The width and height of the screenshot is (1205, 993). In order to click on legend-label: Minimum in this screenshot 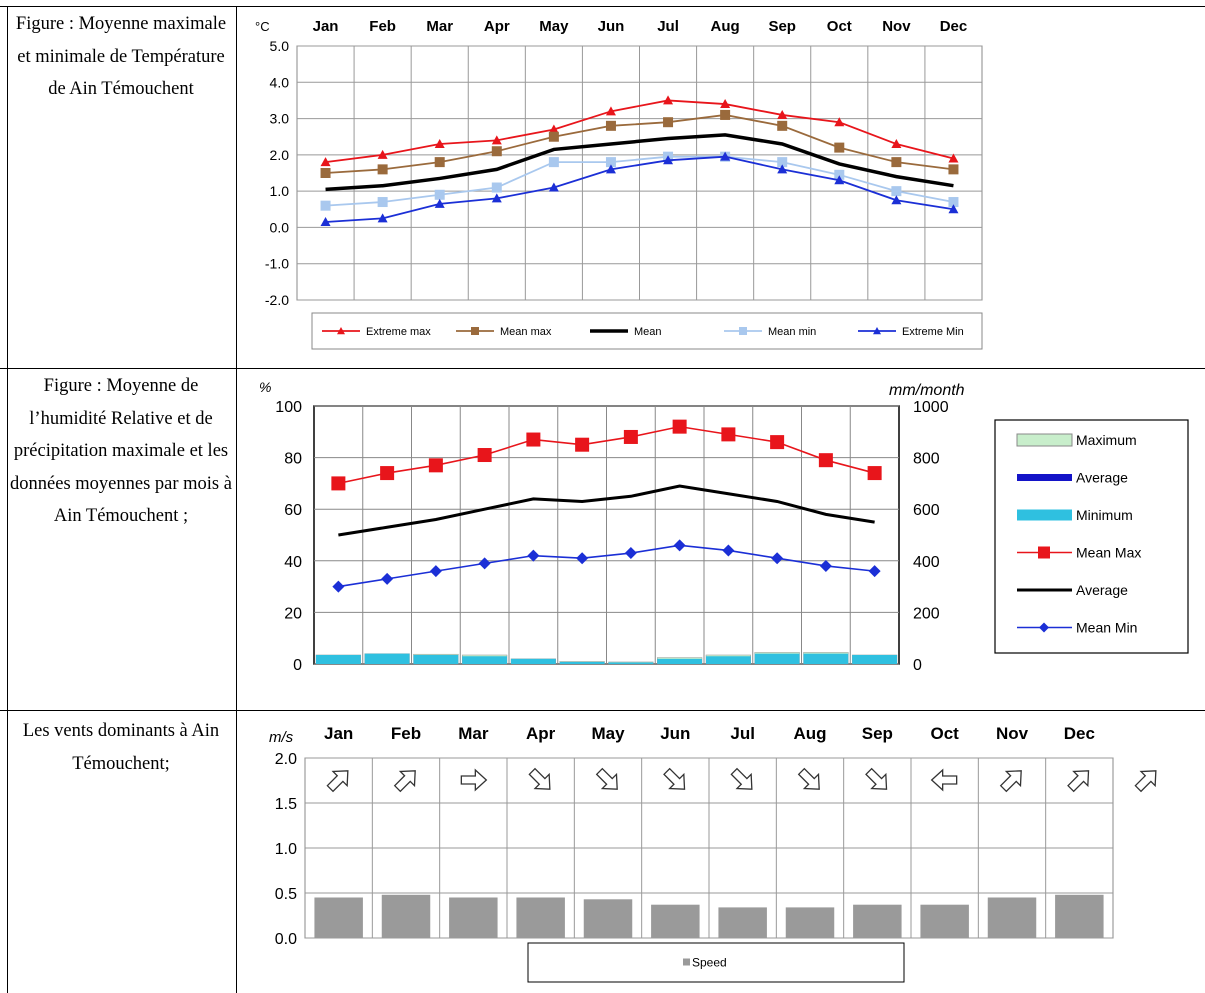, I will do `click(1104, 515)`.